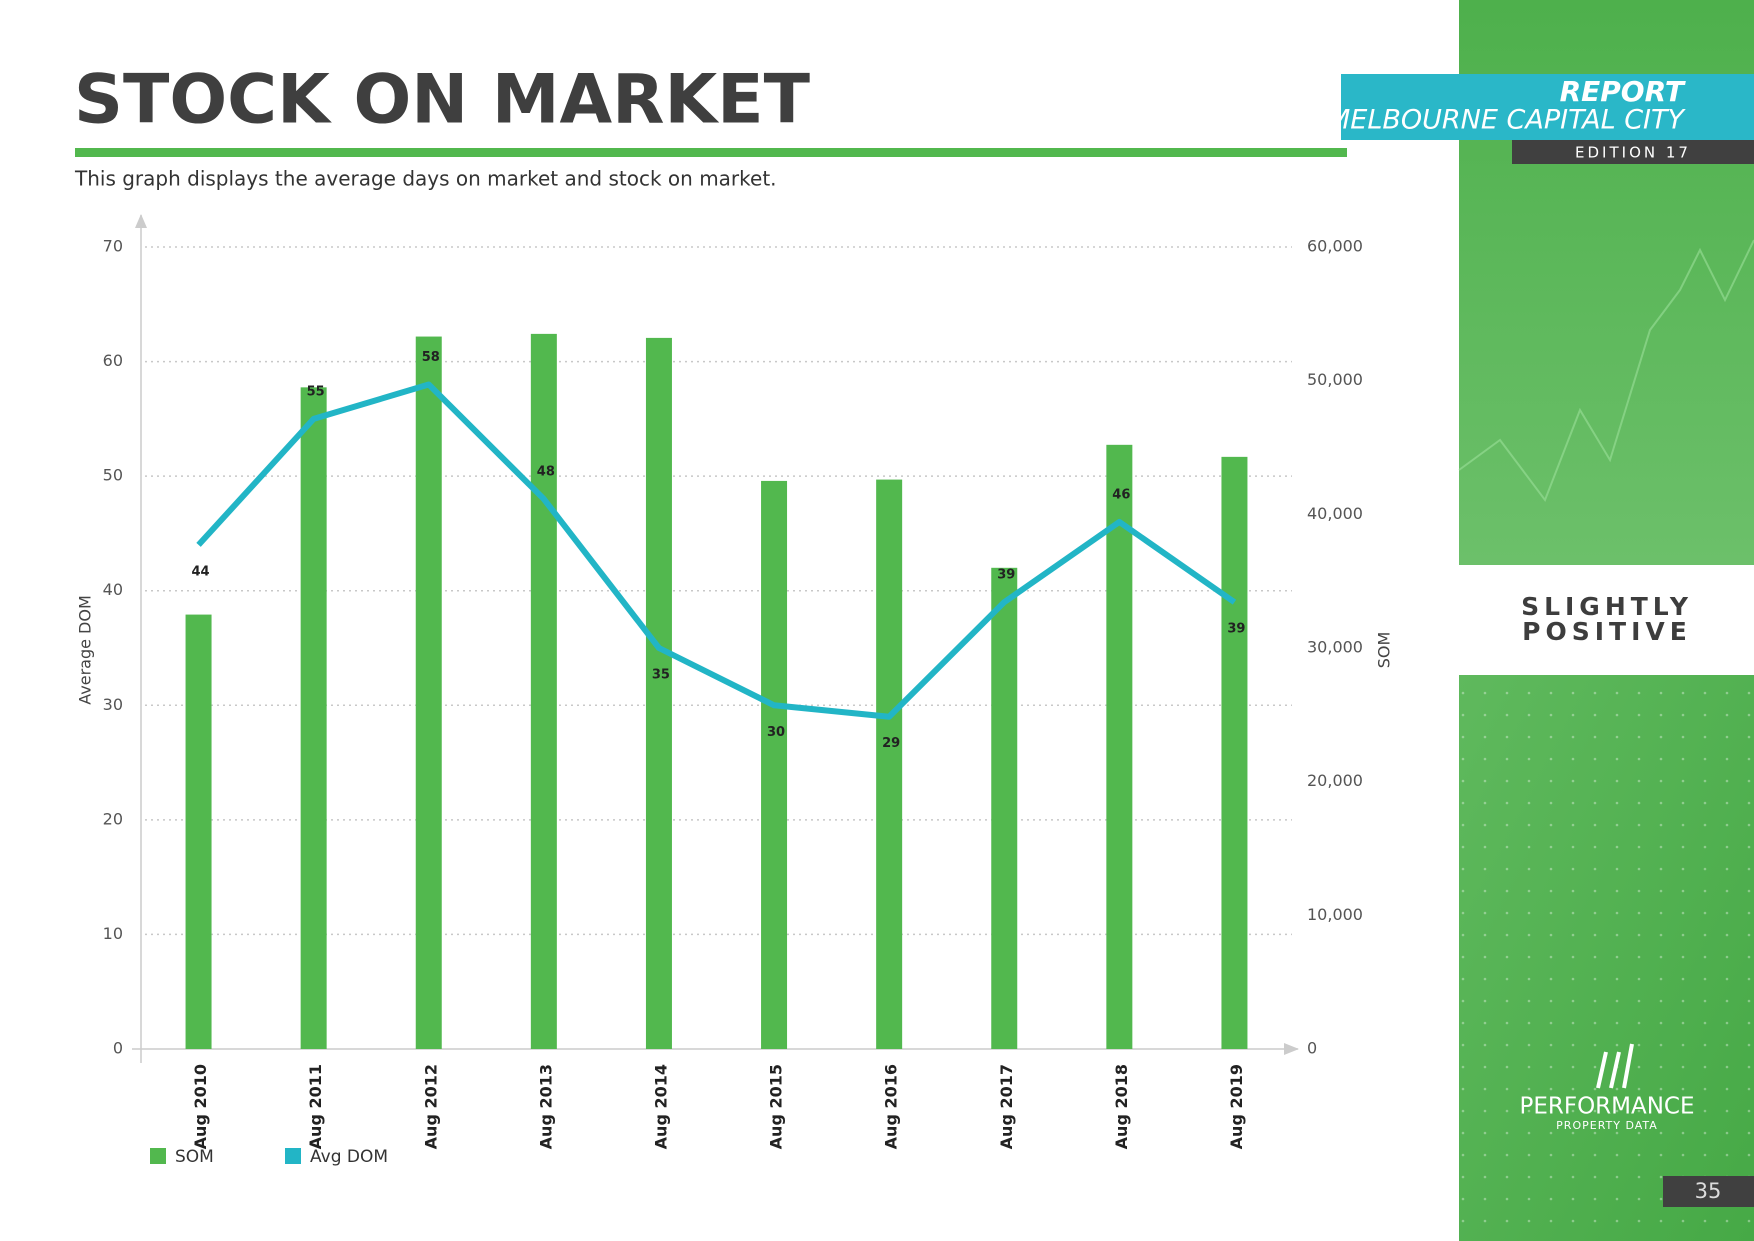 The width and height of the screenshot is (1754, 1241). Describe the element at coordinates (316, 391) in the screenshot. I see `data-label: 55` at that location.